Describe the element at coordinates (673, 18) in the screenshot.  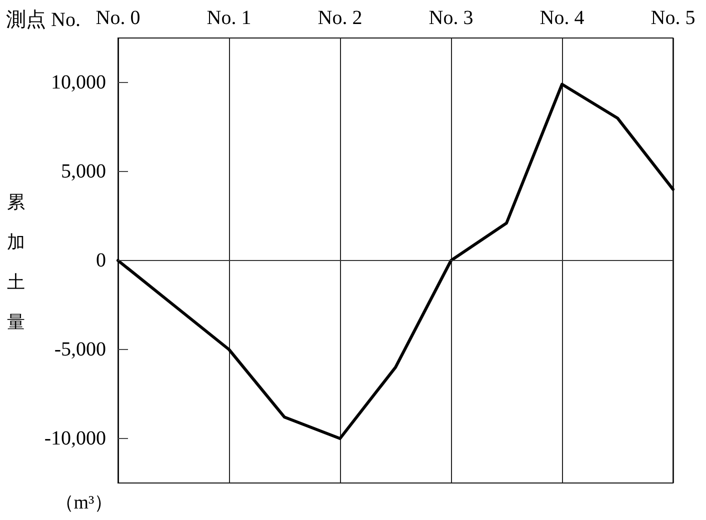
I see `x-tick-label: No. 5` at that location.